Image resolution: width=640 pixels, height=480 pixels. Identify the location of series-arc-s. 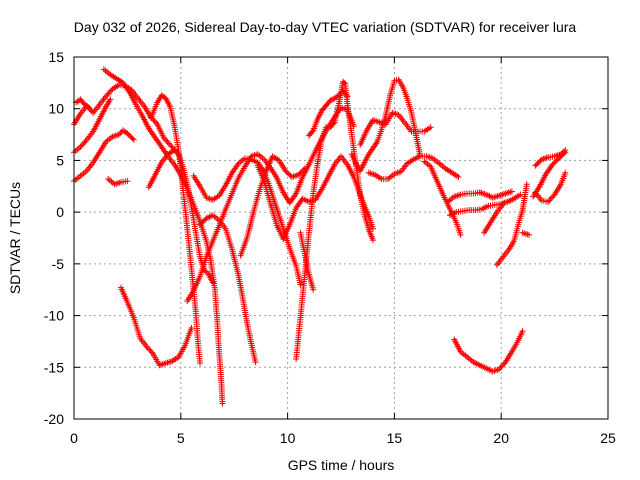
(395, 128).